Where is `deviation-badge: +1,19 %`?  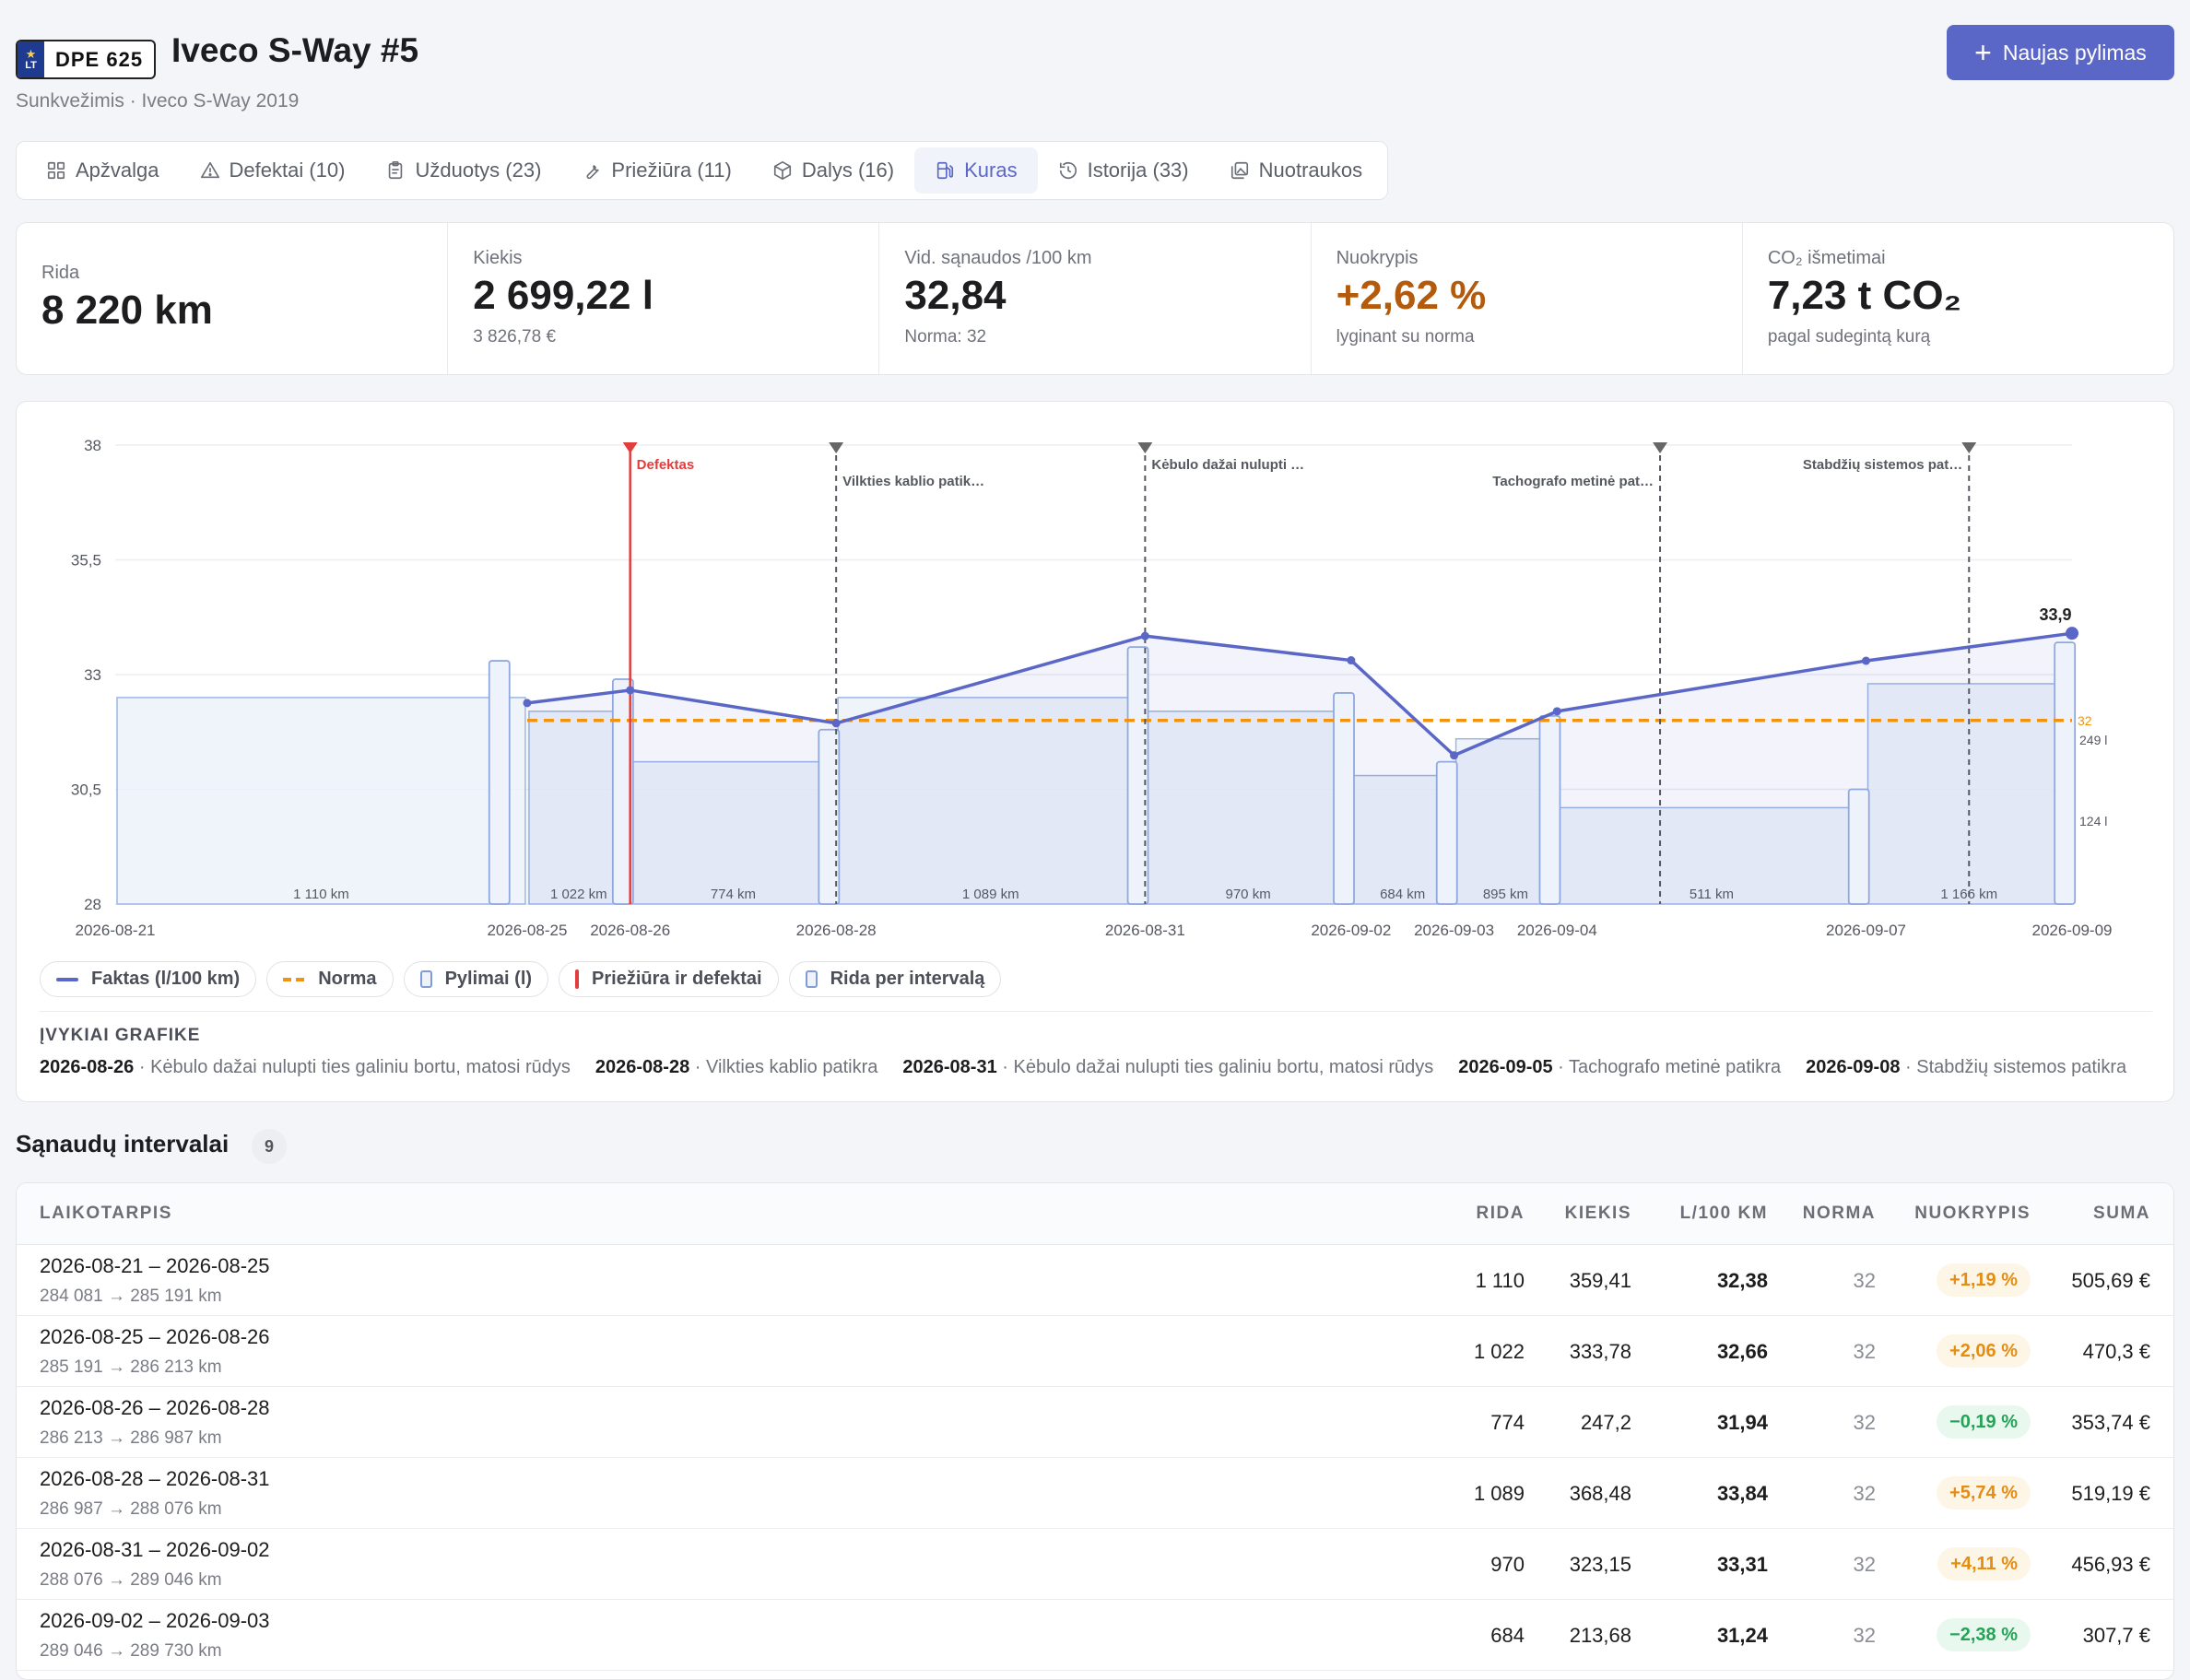 deviation-badge: +1,19 % is located at coordinates (1984, 1280).